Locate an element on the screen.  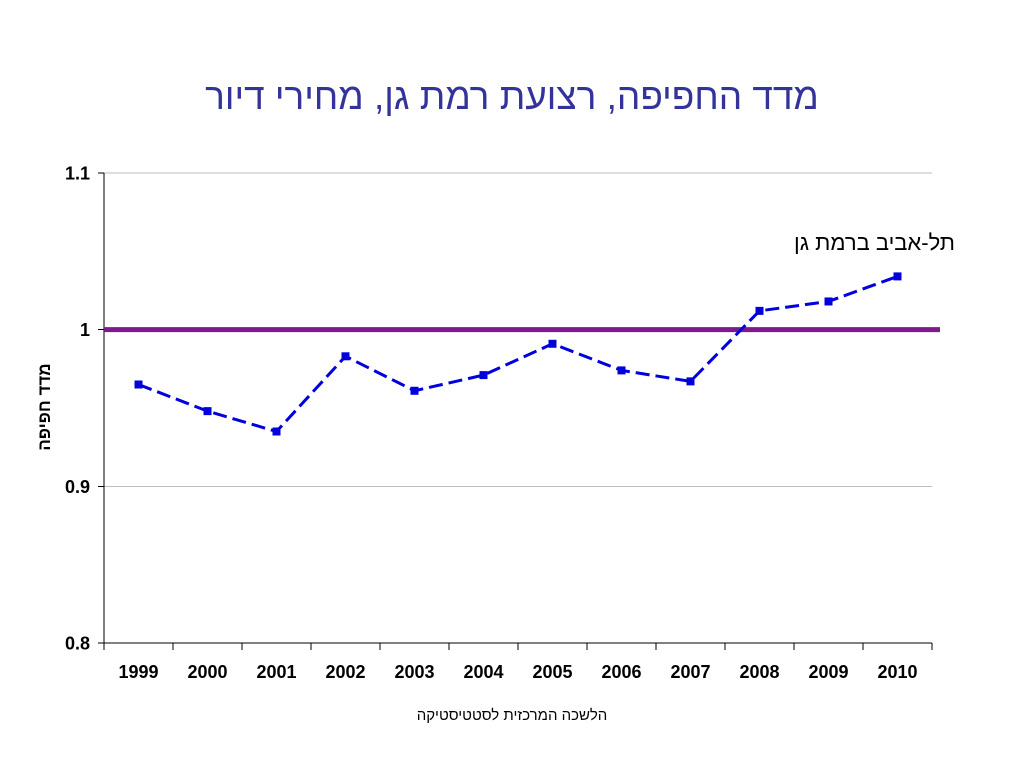
x-tick-label-2000: 2000 is located at coordinates (207, 672).